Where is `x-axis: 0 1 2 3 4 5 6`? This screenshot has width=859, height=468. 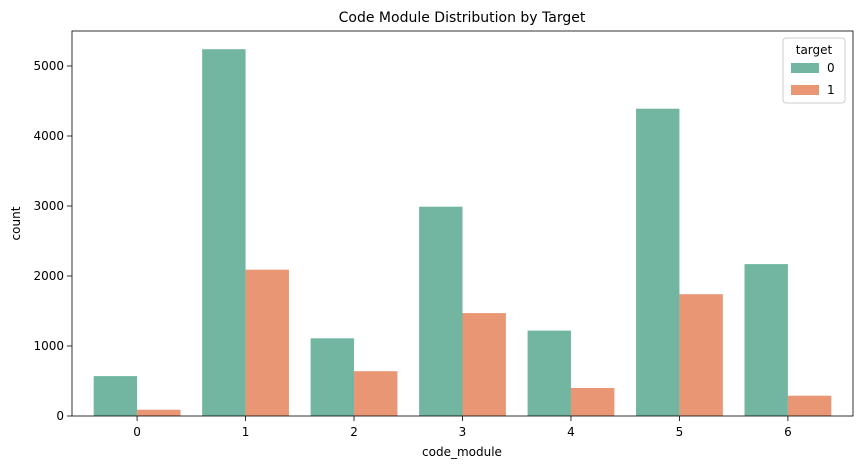 x-axis: 0 1 2 3 4 5 6 is located at coordinates (462, 427).